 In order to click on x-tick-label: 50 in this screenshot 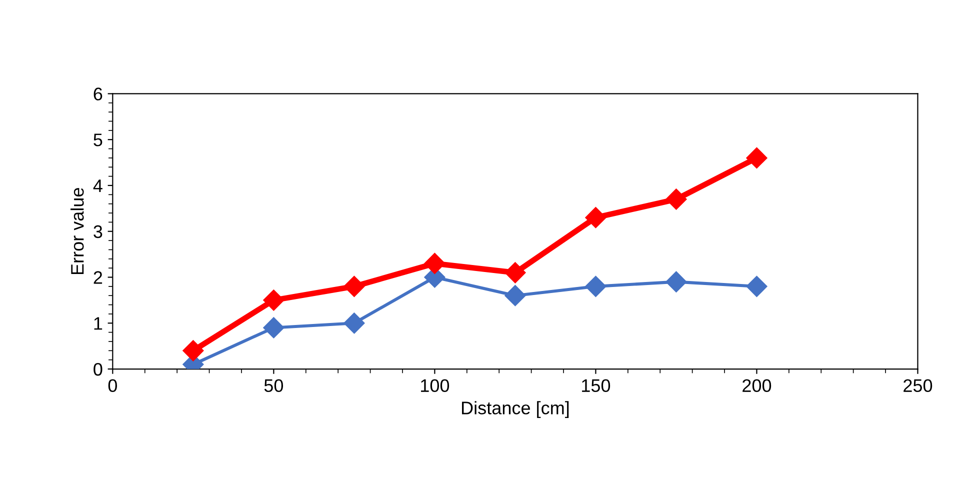, I will do `click(274, 385)`.